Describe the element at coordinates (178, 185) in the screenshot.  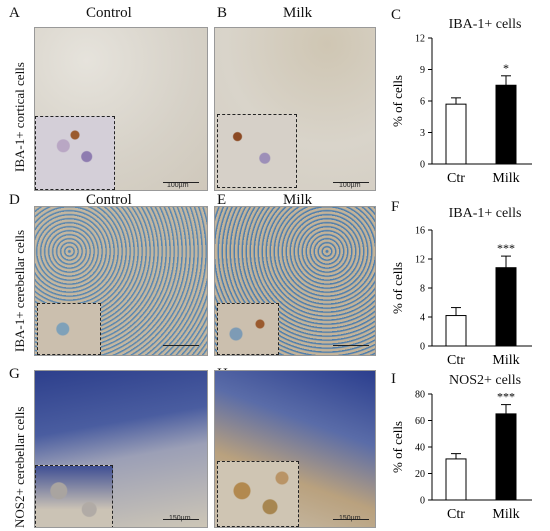
I see `scale-label-a: 100µm` at that location.